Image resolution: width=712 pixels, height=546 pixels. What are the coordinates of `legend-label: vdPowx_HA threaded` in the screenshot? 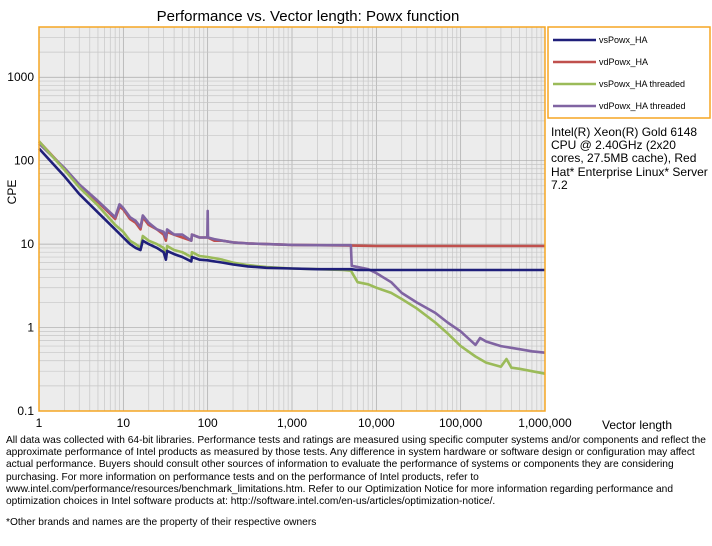 It's located at (642, 106).